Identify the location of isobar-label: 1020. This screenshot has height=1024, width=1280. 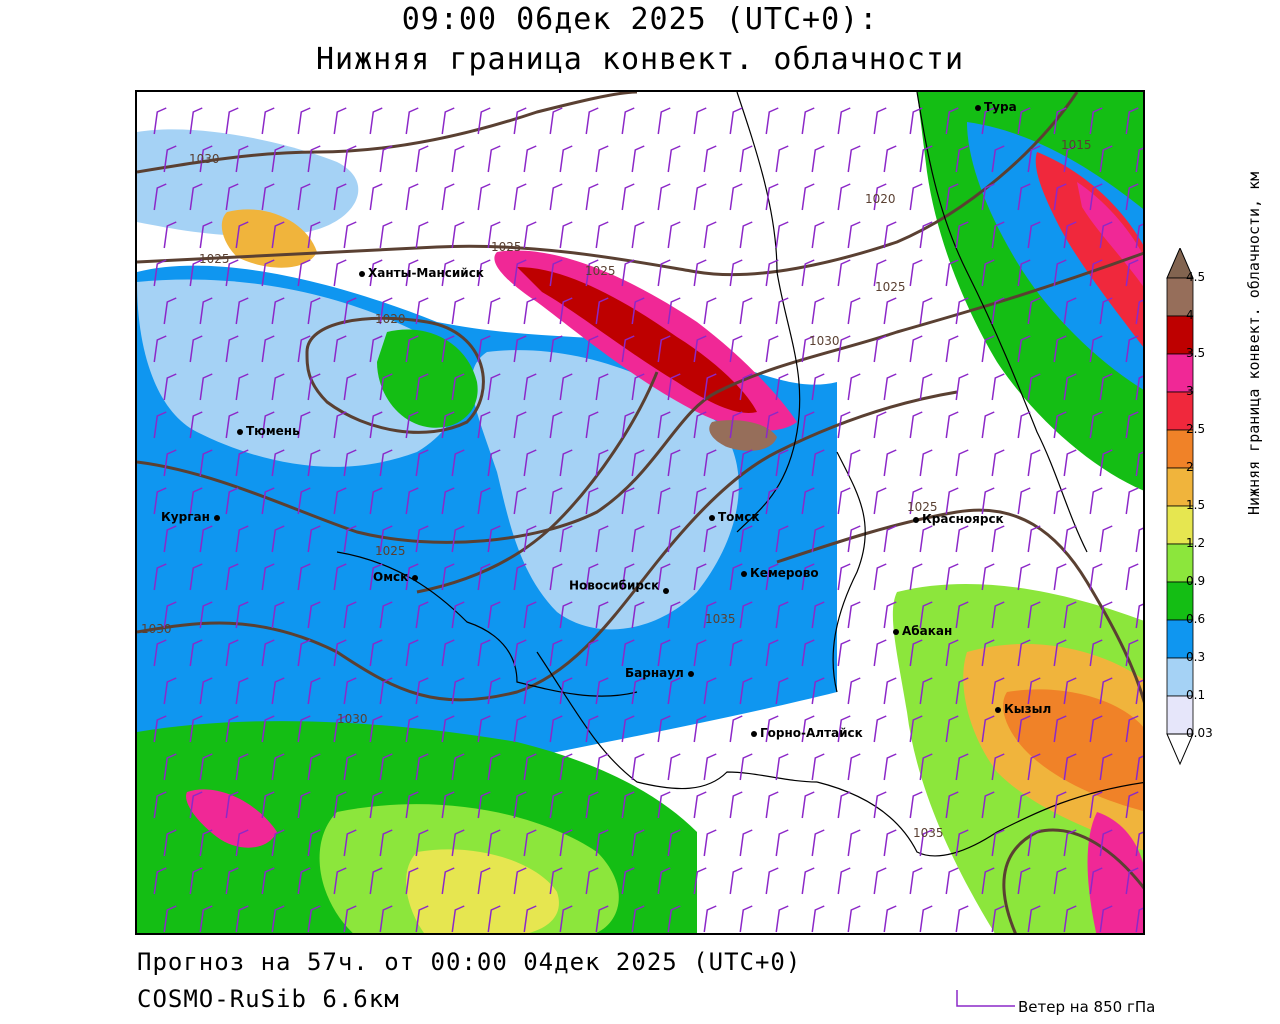
(880, 199).